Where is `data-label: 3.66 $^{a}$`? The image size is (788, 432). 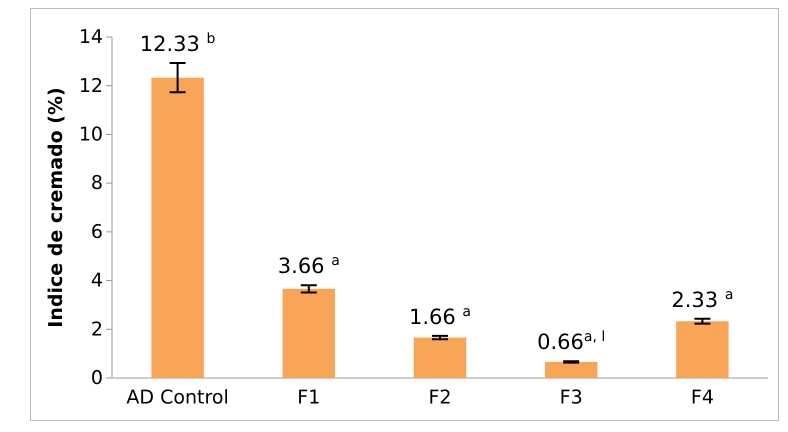 data-label: 3.66 $^{a}$ is located at coordinates (309, 265).